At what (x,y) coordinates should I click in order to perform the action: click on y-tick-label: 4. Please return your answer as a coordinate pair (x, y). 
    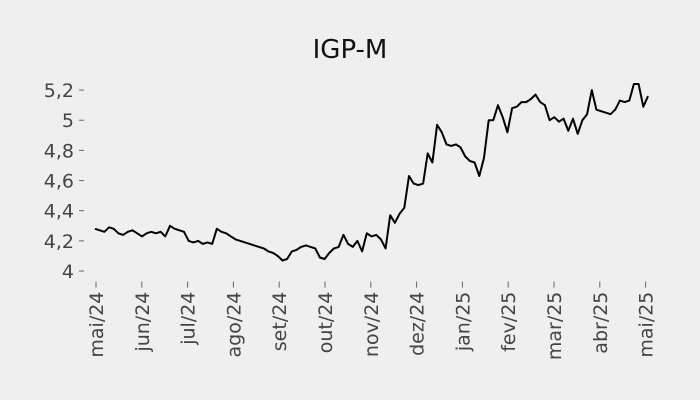
    Looking at the image, I should click on (68, 272).